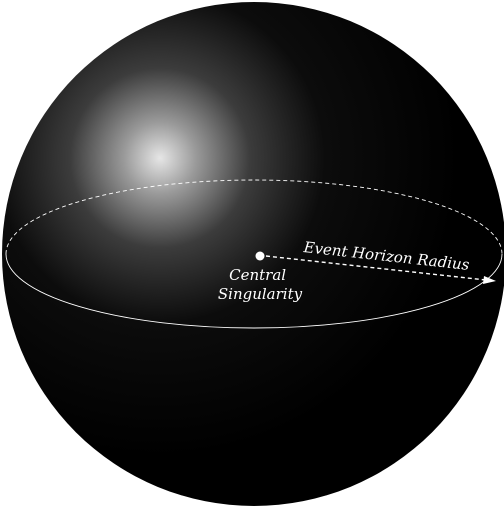  Describe the element at coordinates (260, 294) in the screenshot. I see `singularity-label-line-2: Singularity` at that location.